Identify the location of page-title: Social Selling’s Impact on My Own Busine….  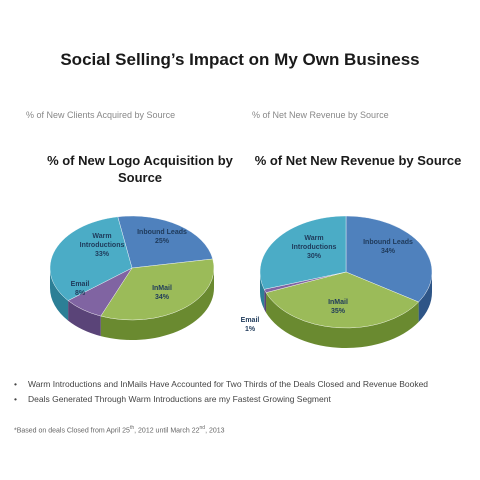
(240, 59).